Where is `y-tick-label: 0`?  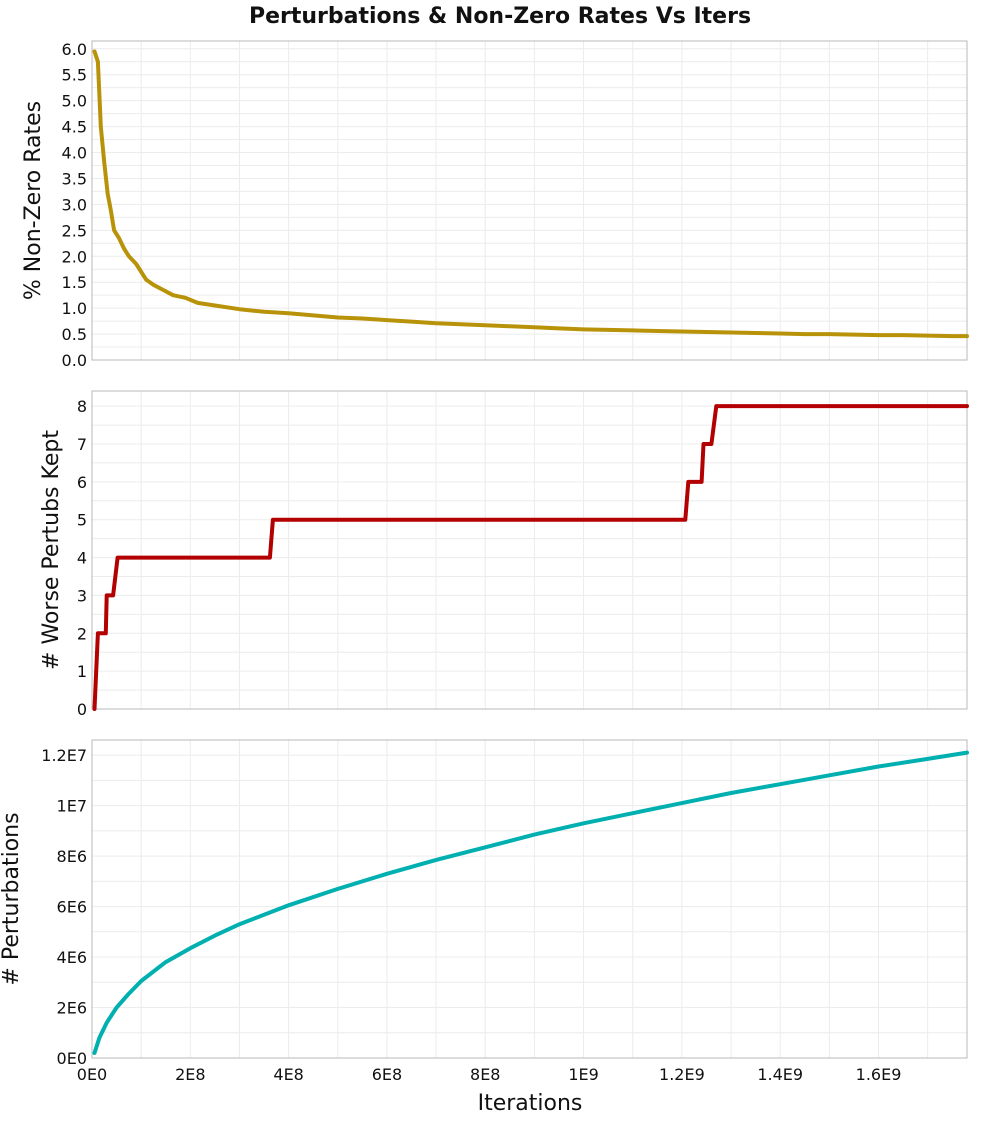
y-tick-label: 0 is located at coordinates (82, 709).